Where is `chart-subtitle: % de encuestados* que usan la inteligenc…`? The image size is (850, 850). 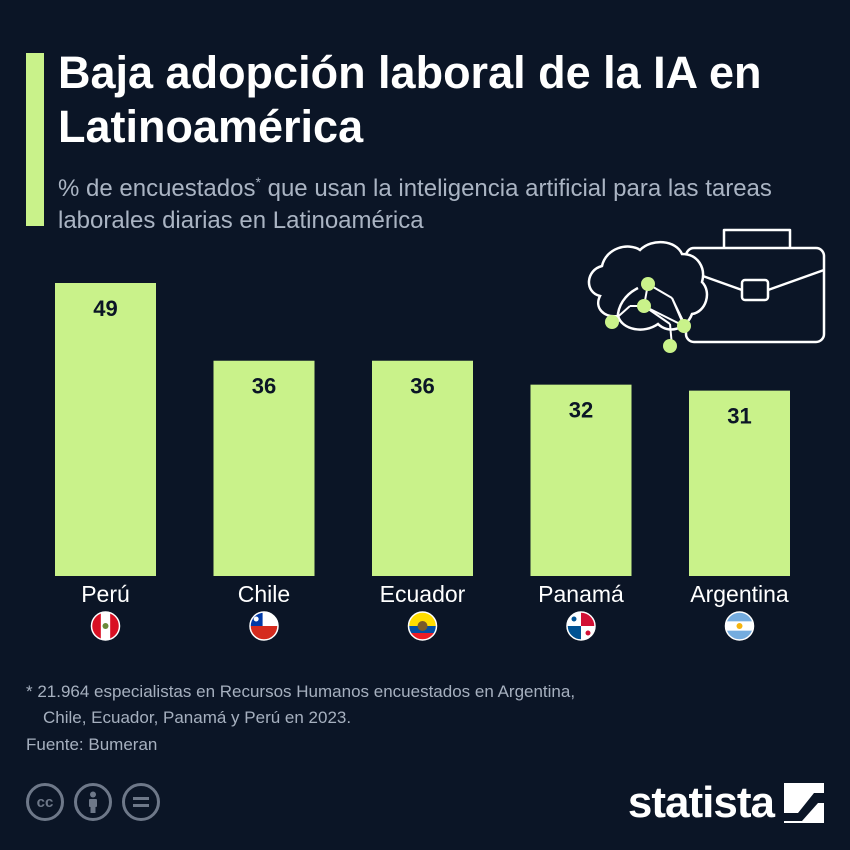
chart-subtitle: % de encuestados* que usan la inteligenc… is located at coordinates (443, 201).